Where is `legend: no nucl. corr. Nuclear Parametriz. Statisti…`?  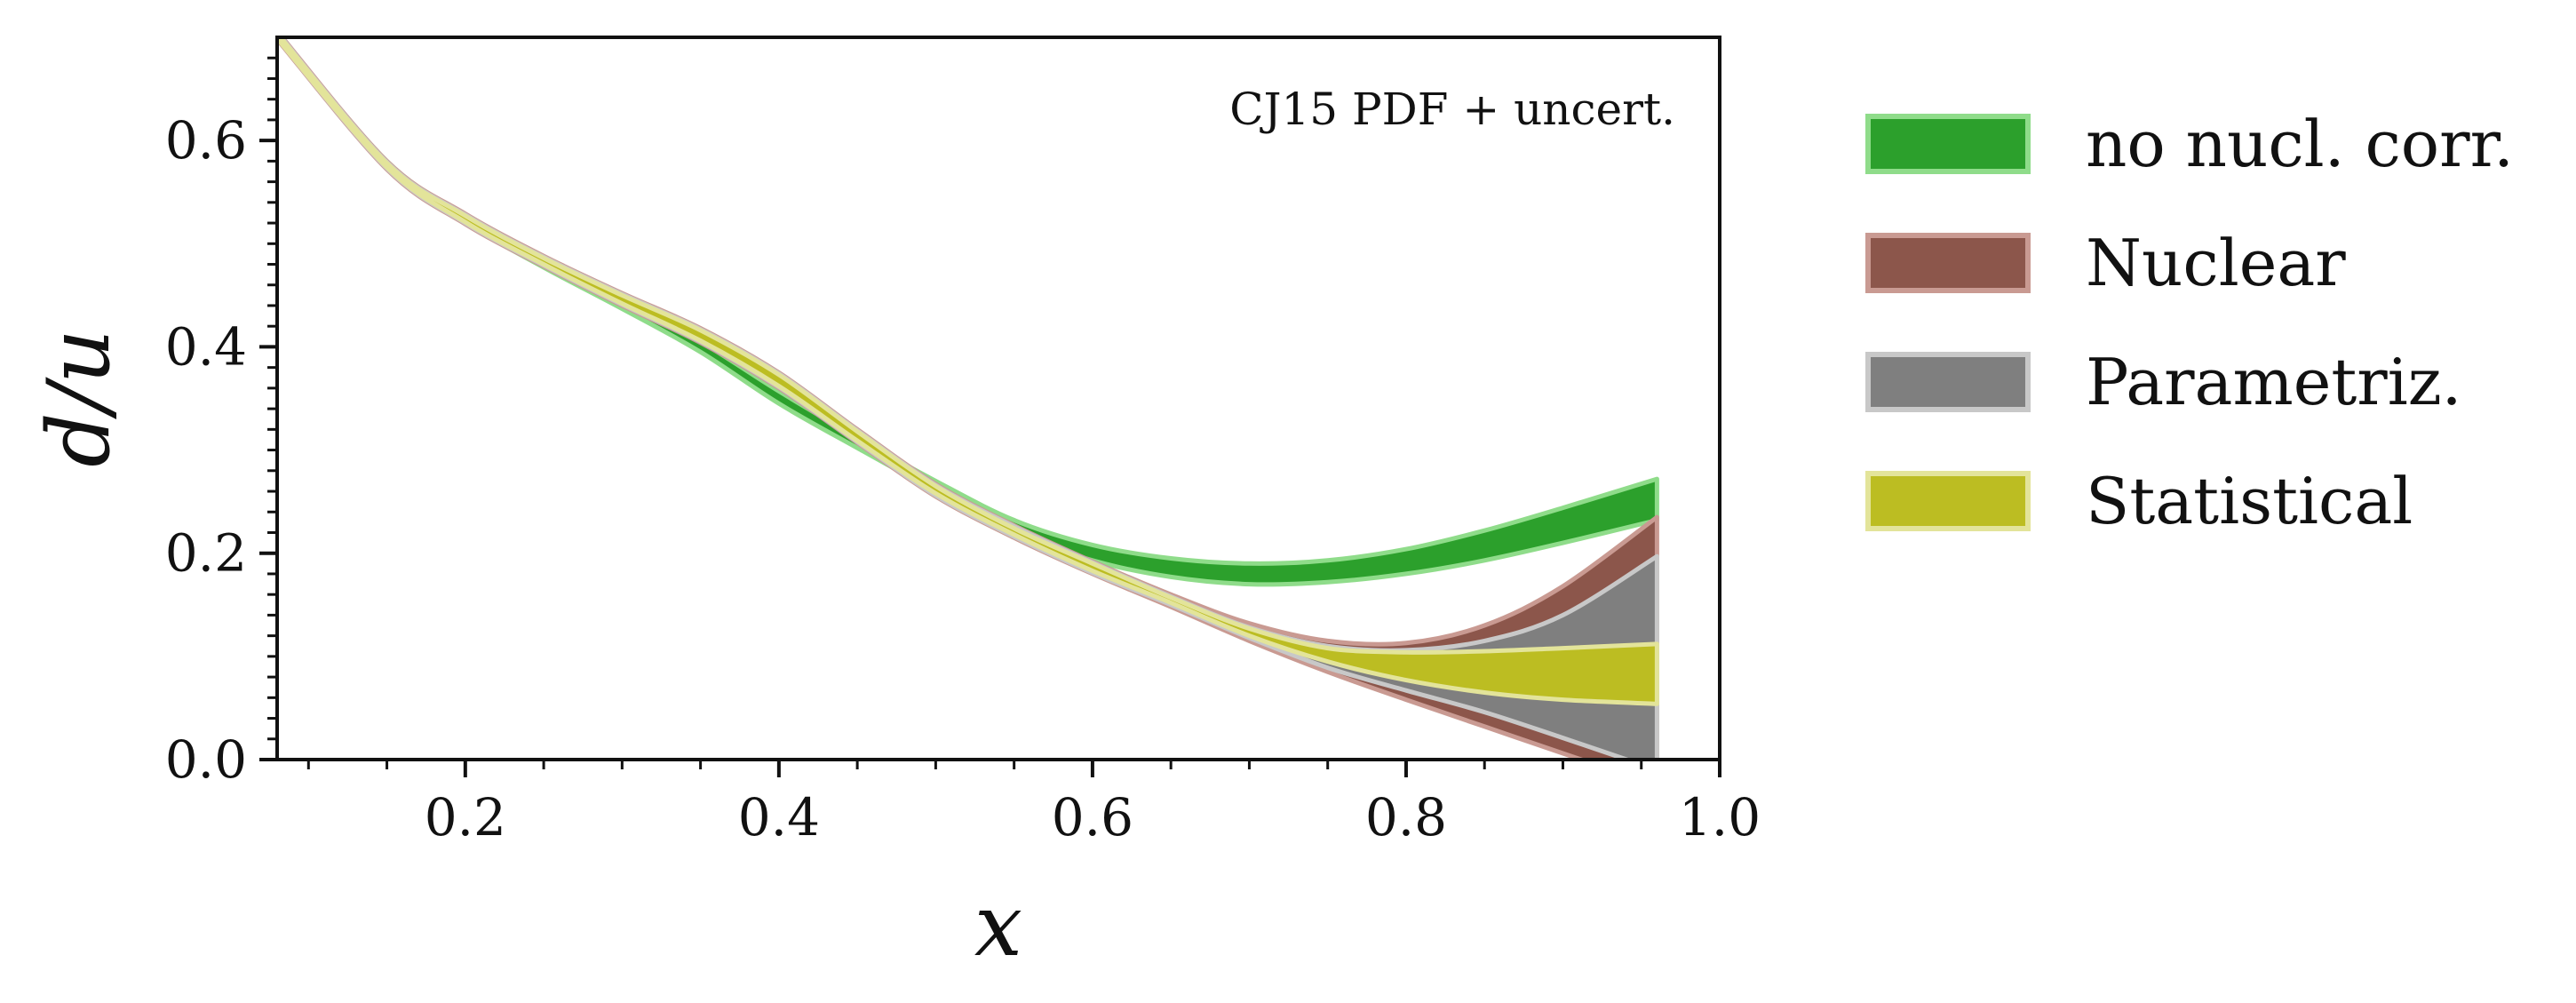
legend: no nucl. corr. Nuclear Parametriz. Statisti… is located at coordinates (2189, 322).